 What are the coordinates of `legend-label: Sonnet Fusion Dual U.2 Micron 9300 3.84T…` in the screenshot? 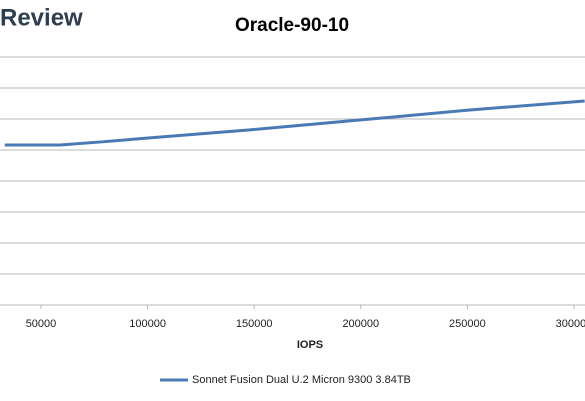 It's located at (301, 380).